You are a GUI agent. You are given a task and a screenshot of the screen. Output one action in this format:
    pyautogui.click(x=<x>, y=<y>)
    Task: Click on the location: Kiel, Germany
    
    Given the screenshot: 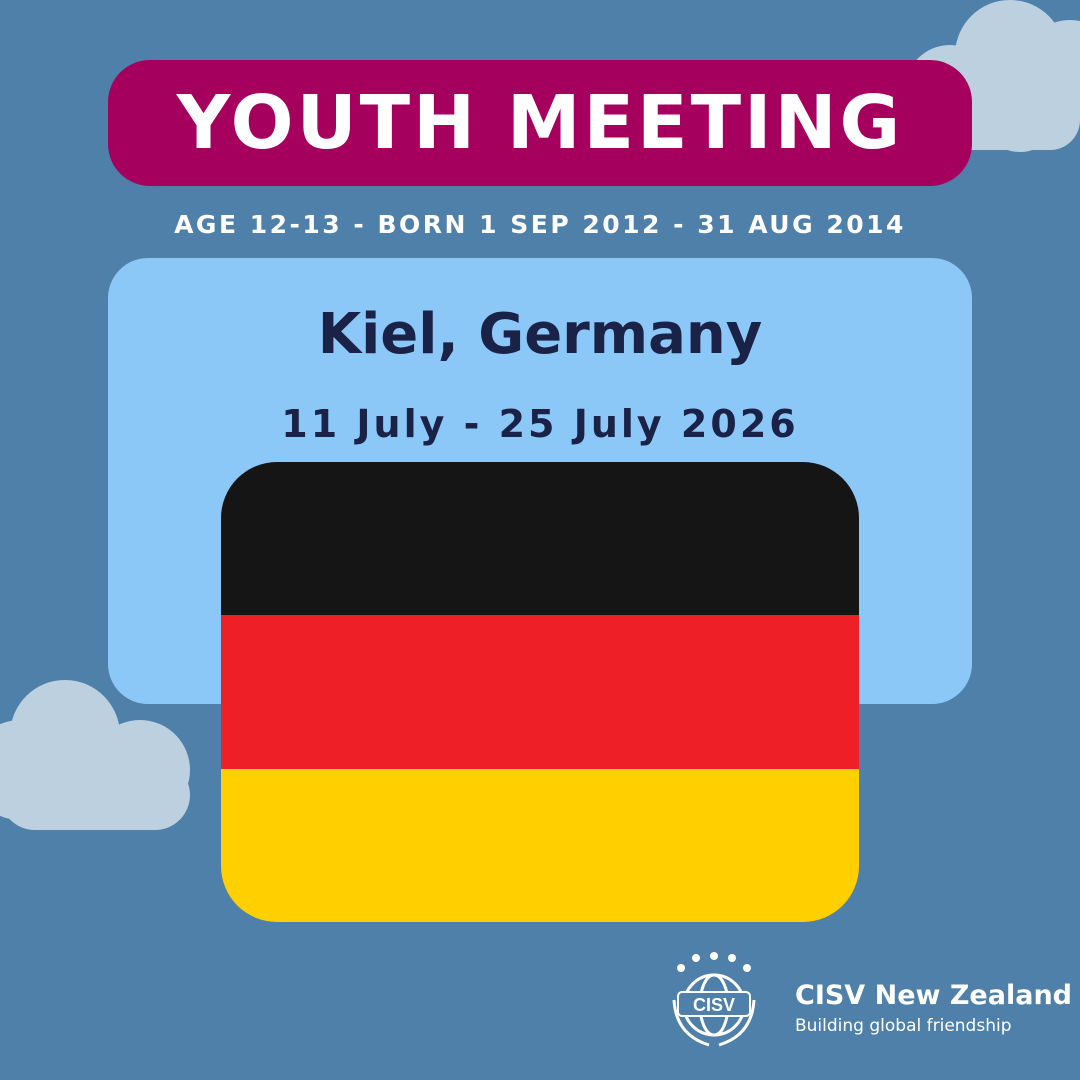 What is the action you would take?
    pyautogui.click(x=540, y=334)
    